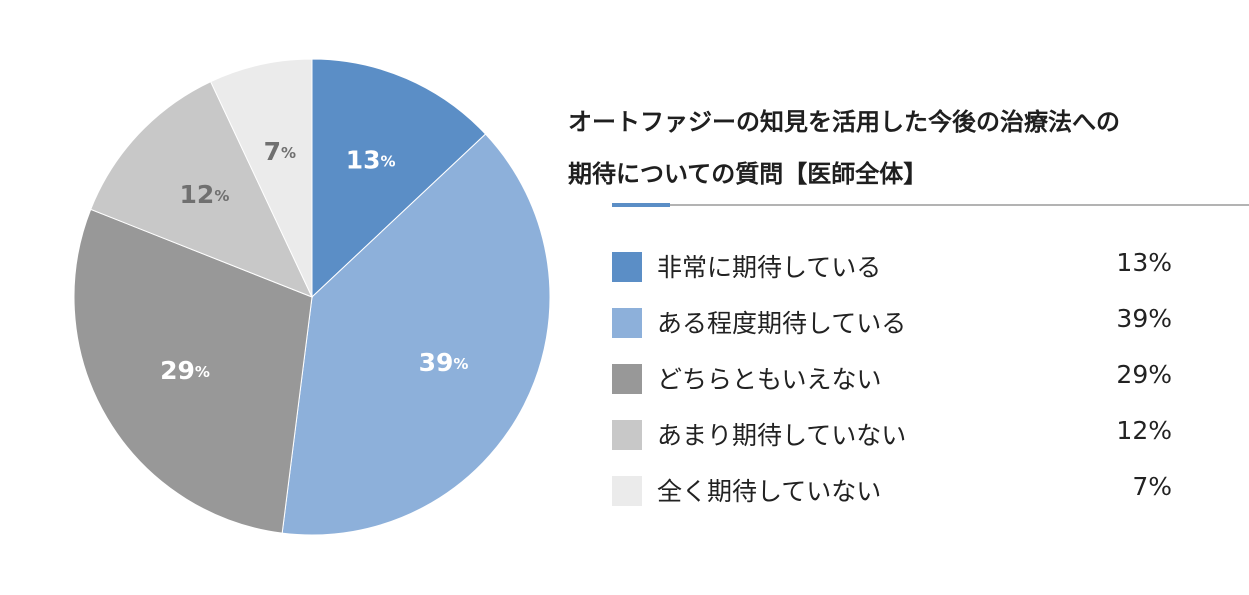 This screenshot has height=595, width=1249. Describe the element at coordinates (1144, 262) in the screenshot. I see `legend-value: 13%` at that location.